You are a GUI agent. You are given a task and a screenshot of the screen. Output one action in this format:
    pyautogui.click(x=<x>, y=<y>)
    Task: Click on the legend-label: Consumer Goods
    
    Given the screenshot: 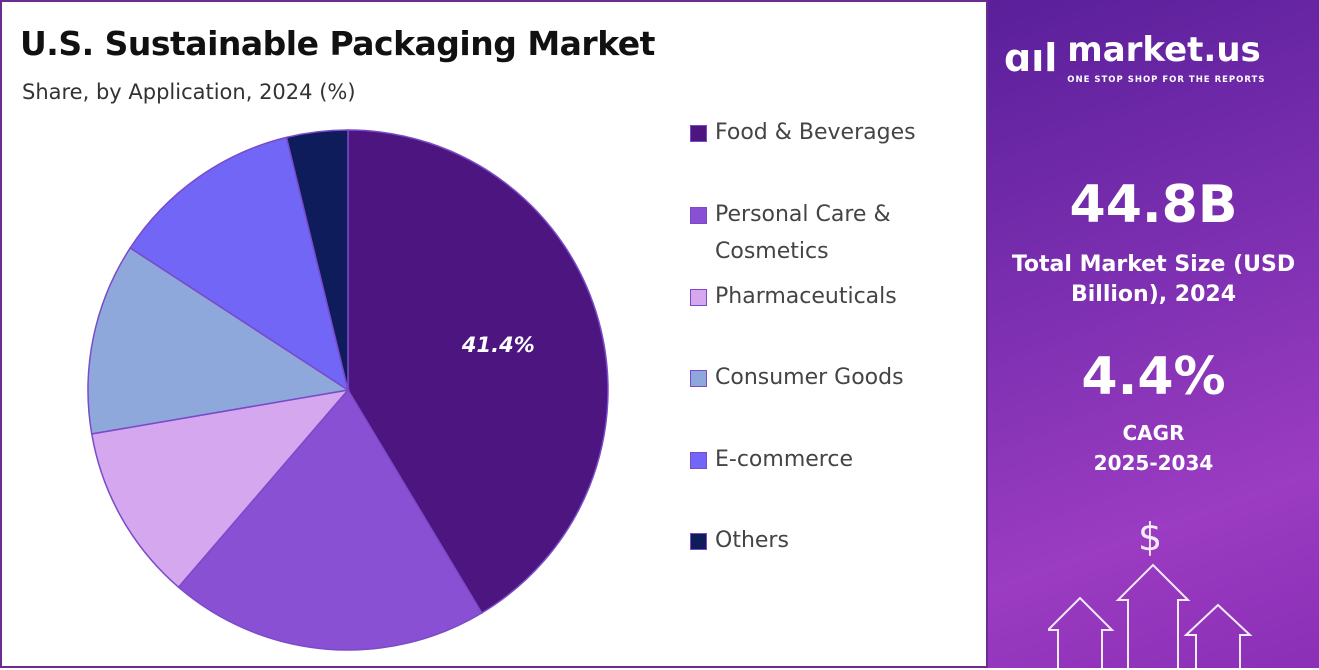 What is the action you would take?
    pyautogui.click(x=809, y=377)
    